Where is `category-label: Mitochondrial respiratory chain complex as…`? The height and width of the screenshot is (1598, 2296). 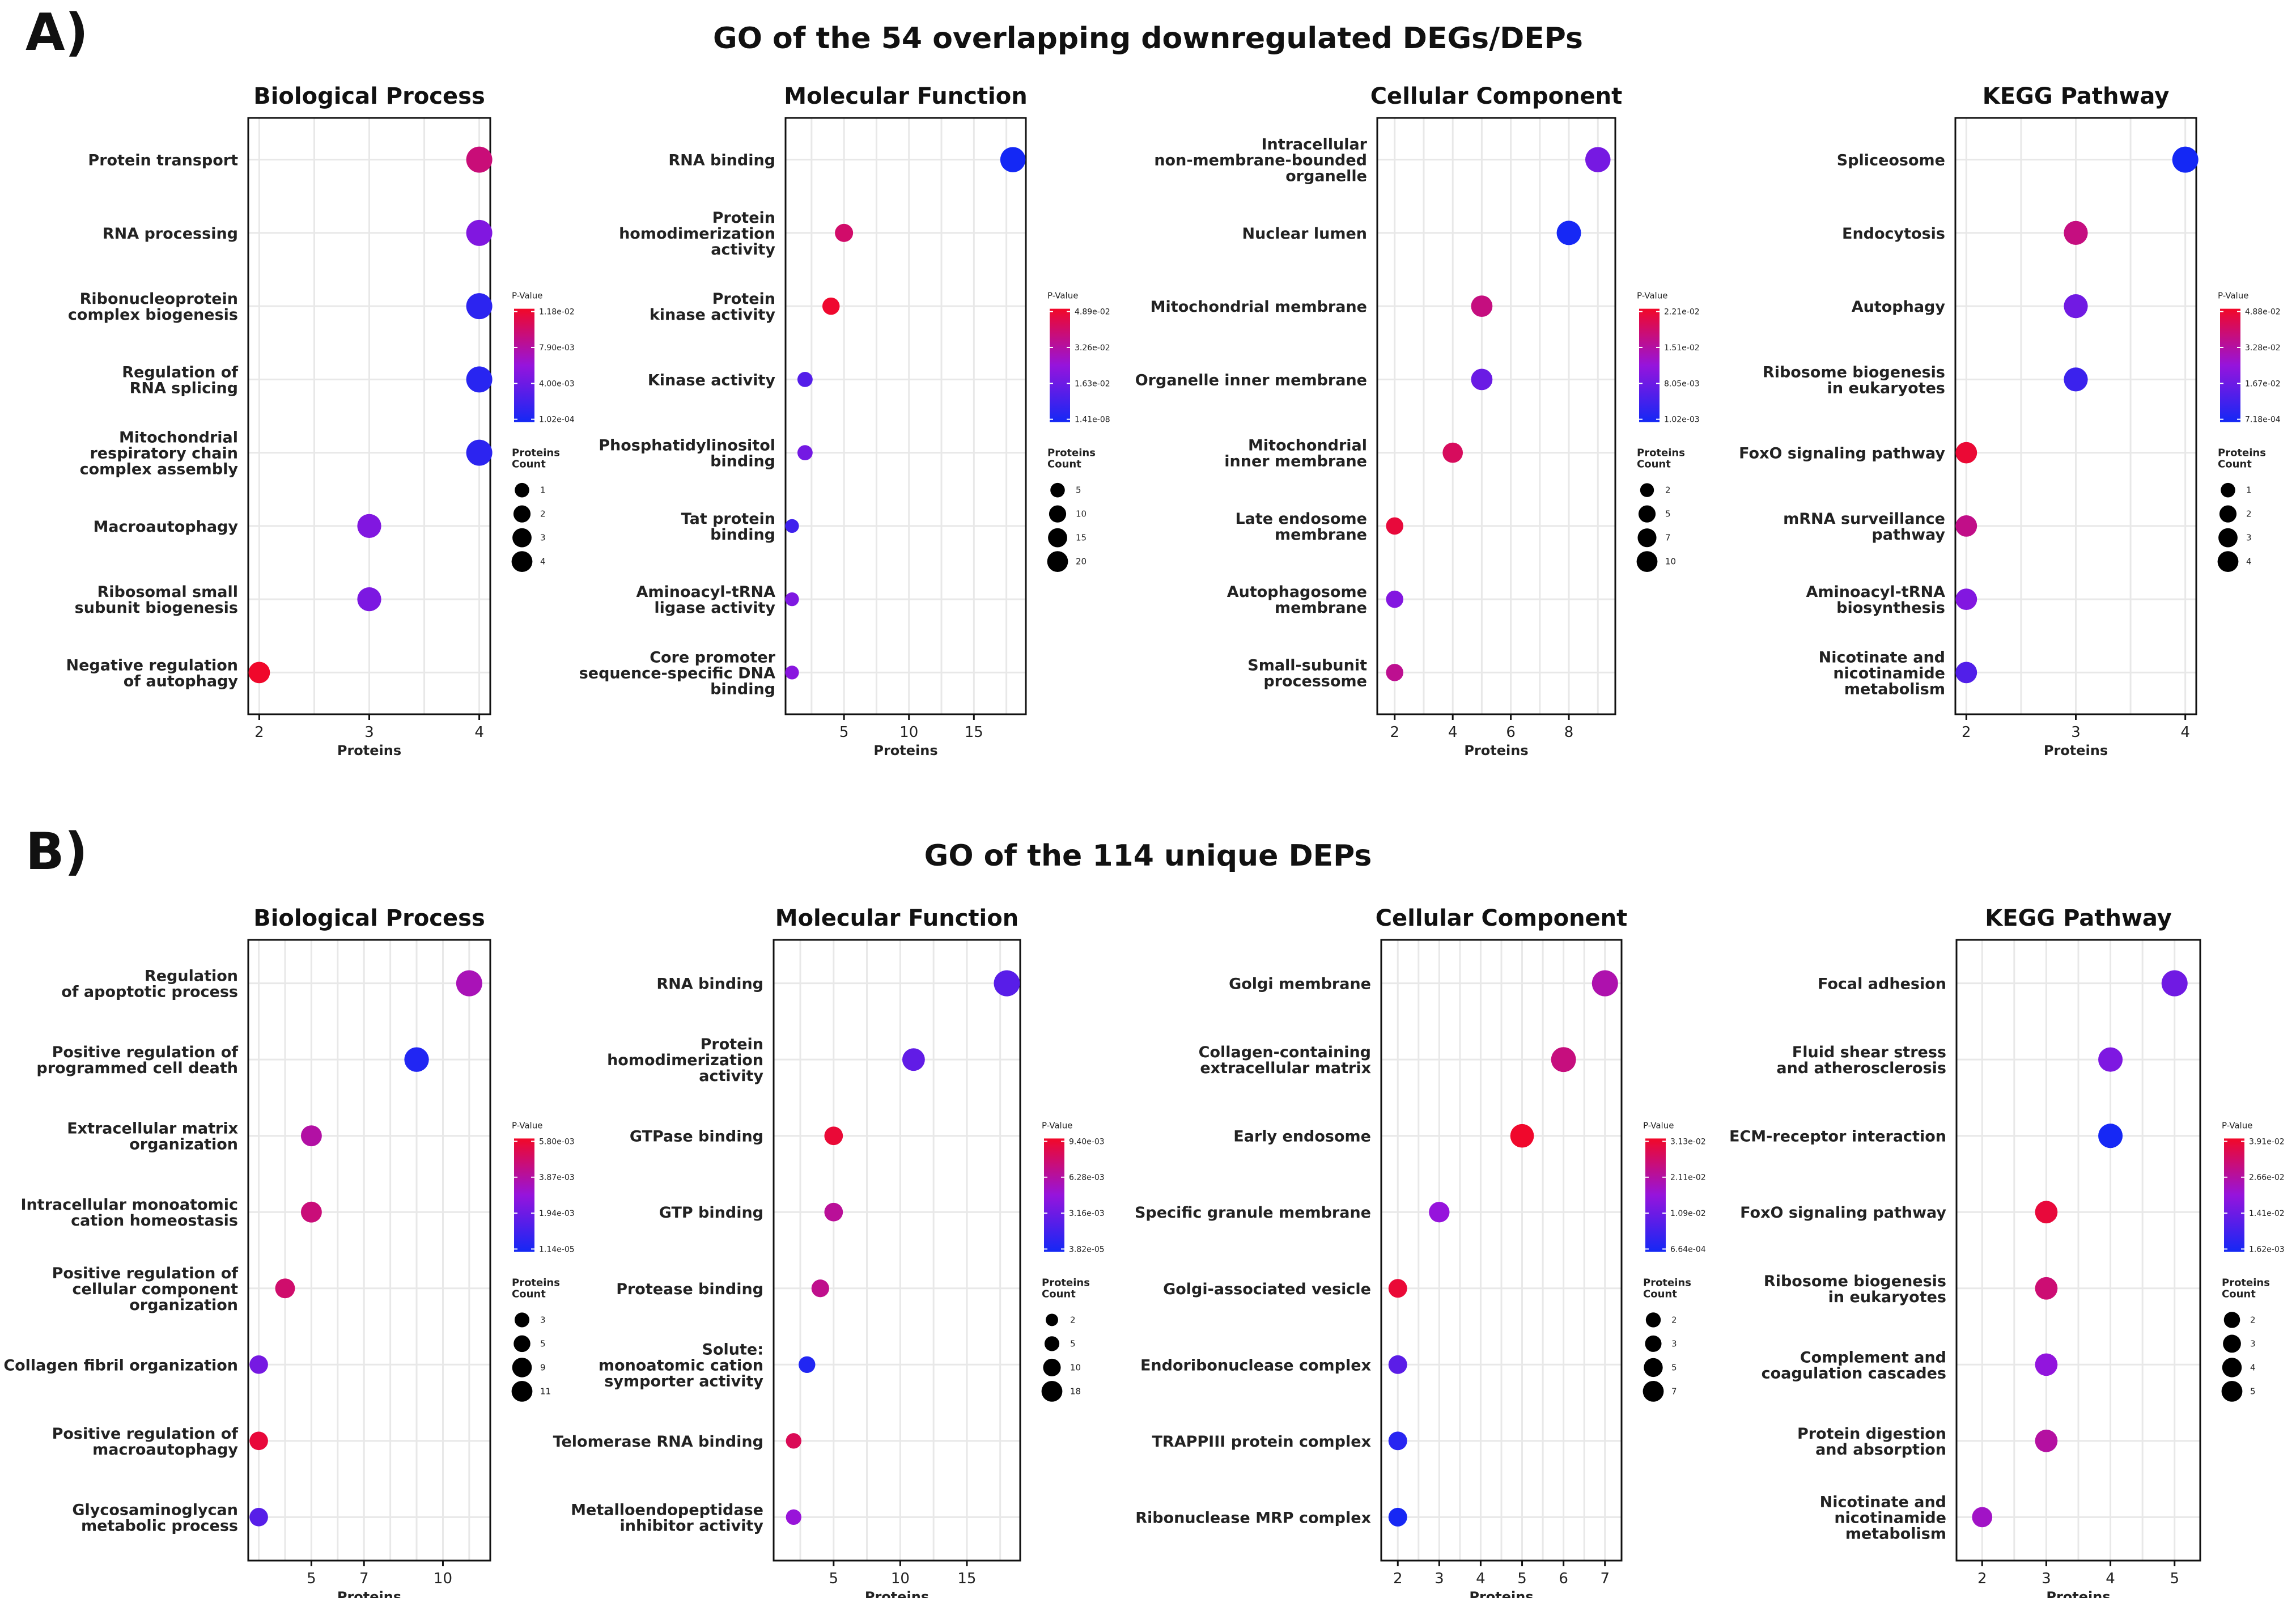
category-label: Mitochondrial respiratory chain complex as… is located at coordinates (160, 453).